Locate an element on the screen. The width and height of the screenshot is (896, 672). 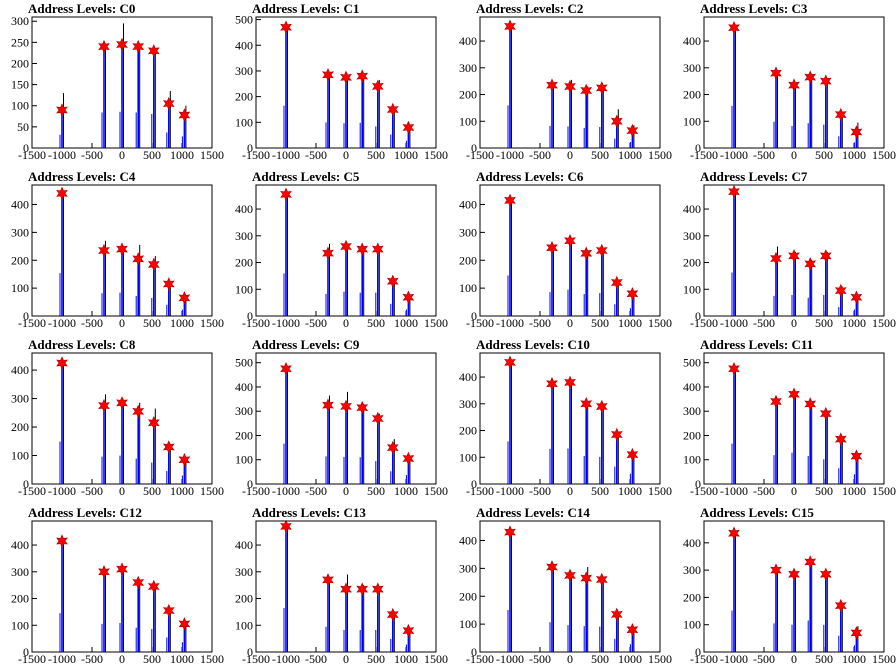
chart-title: Address Levels: C2 is located at coordinates (529, 8).